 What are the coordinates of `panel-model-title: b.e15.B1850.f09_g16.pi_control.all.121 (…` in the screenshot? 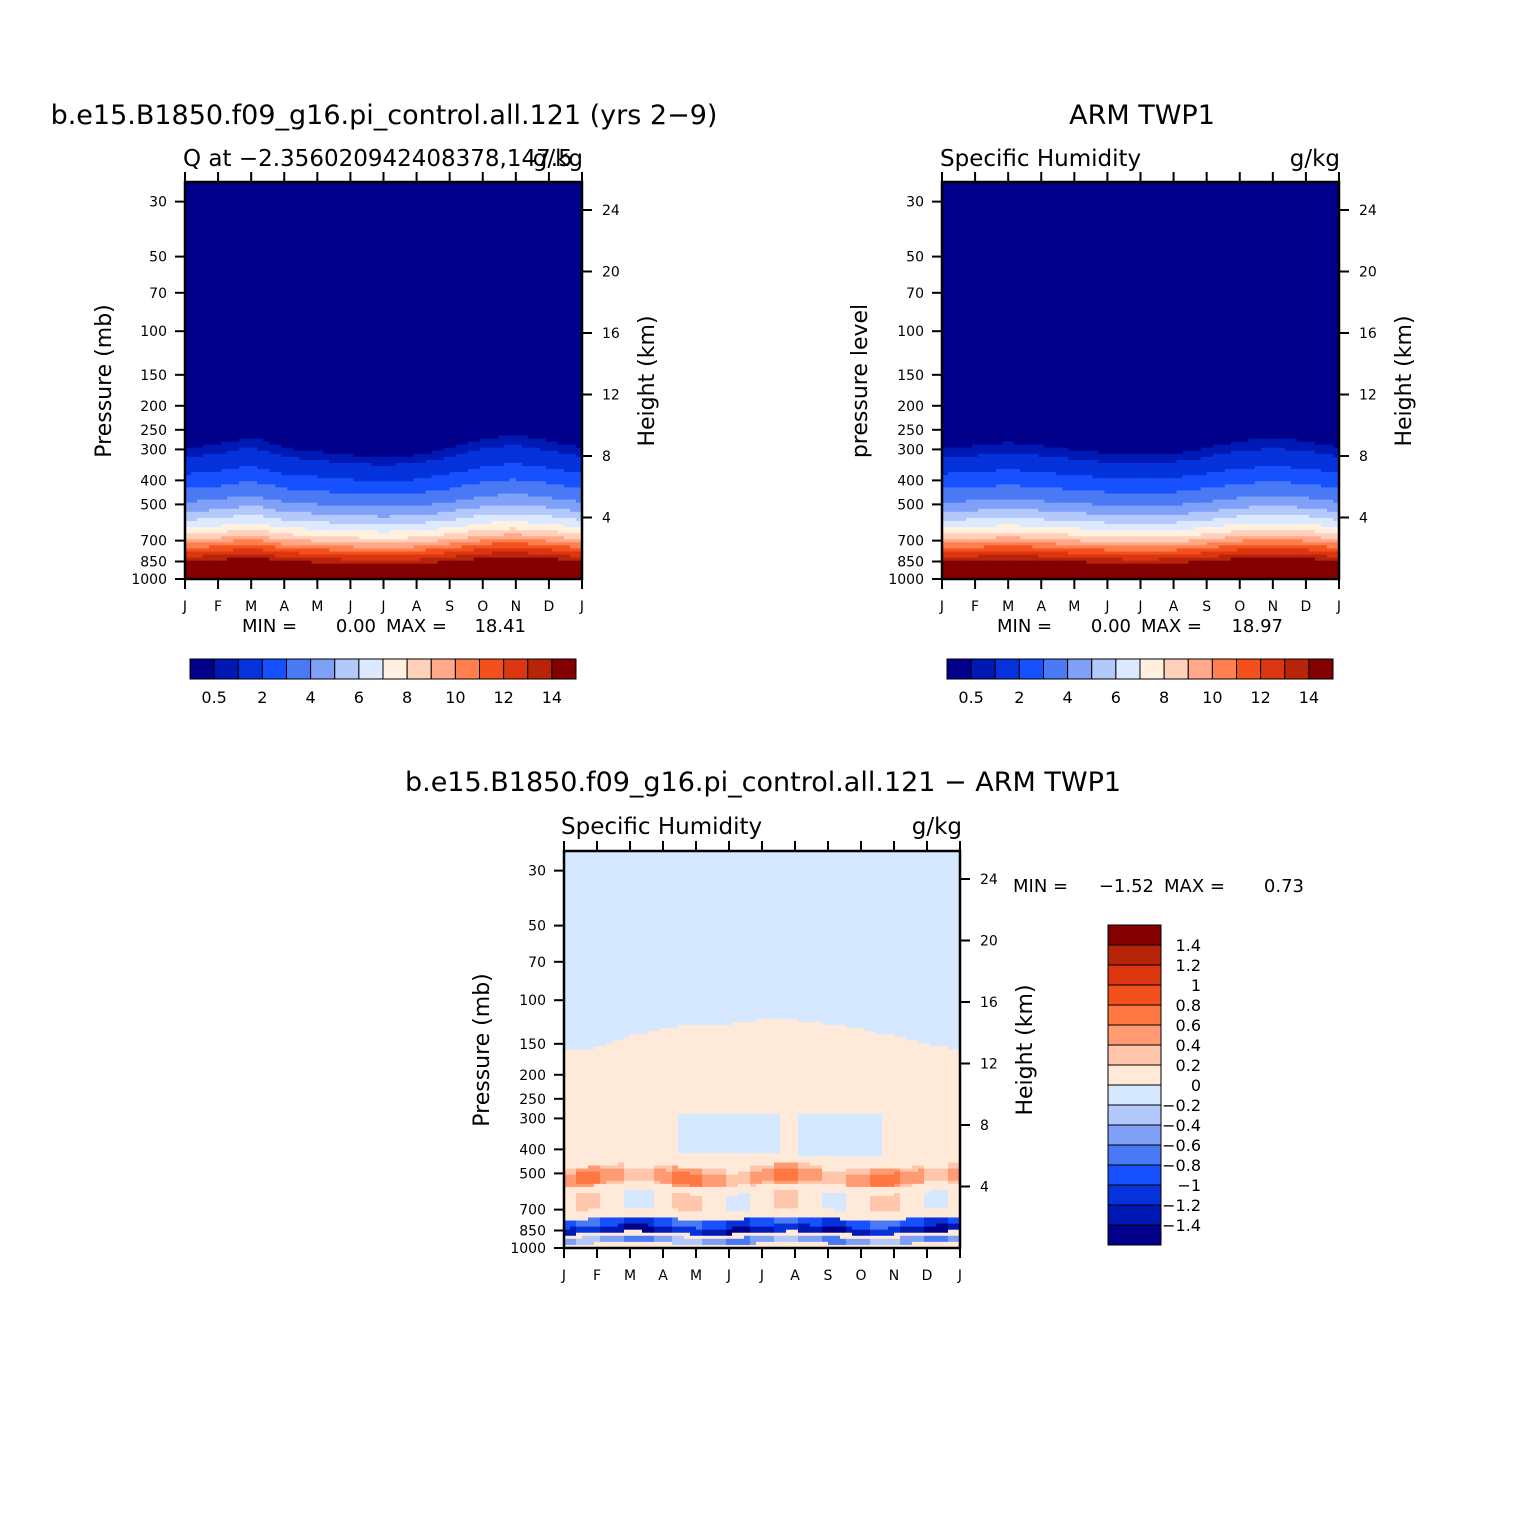 It's located at (384, 115).